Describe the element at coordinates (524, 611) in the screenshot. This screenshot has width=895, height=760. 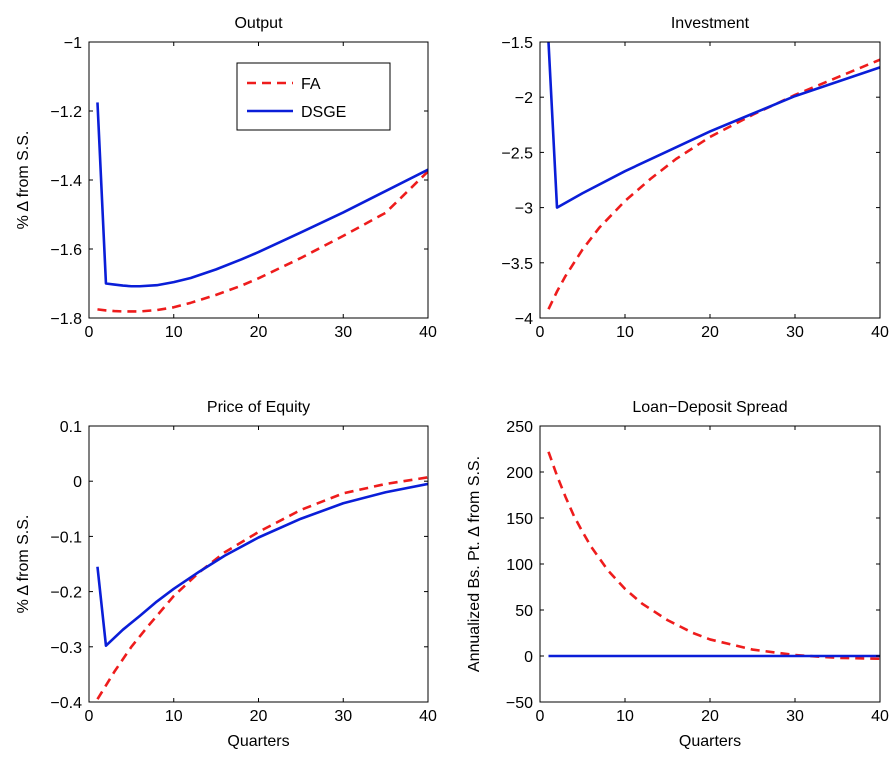
I see `y-tick-label: 50` at that location.